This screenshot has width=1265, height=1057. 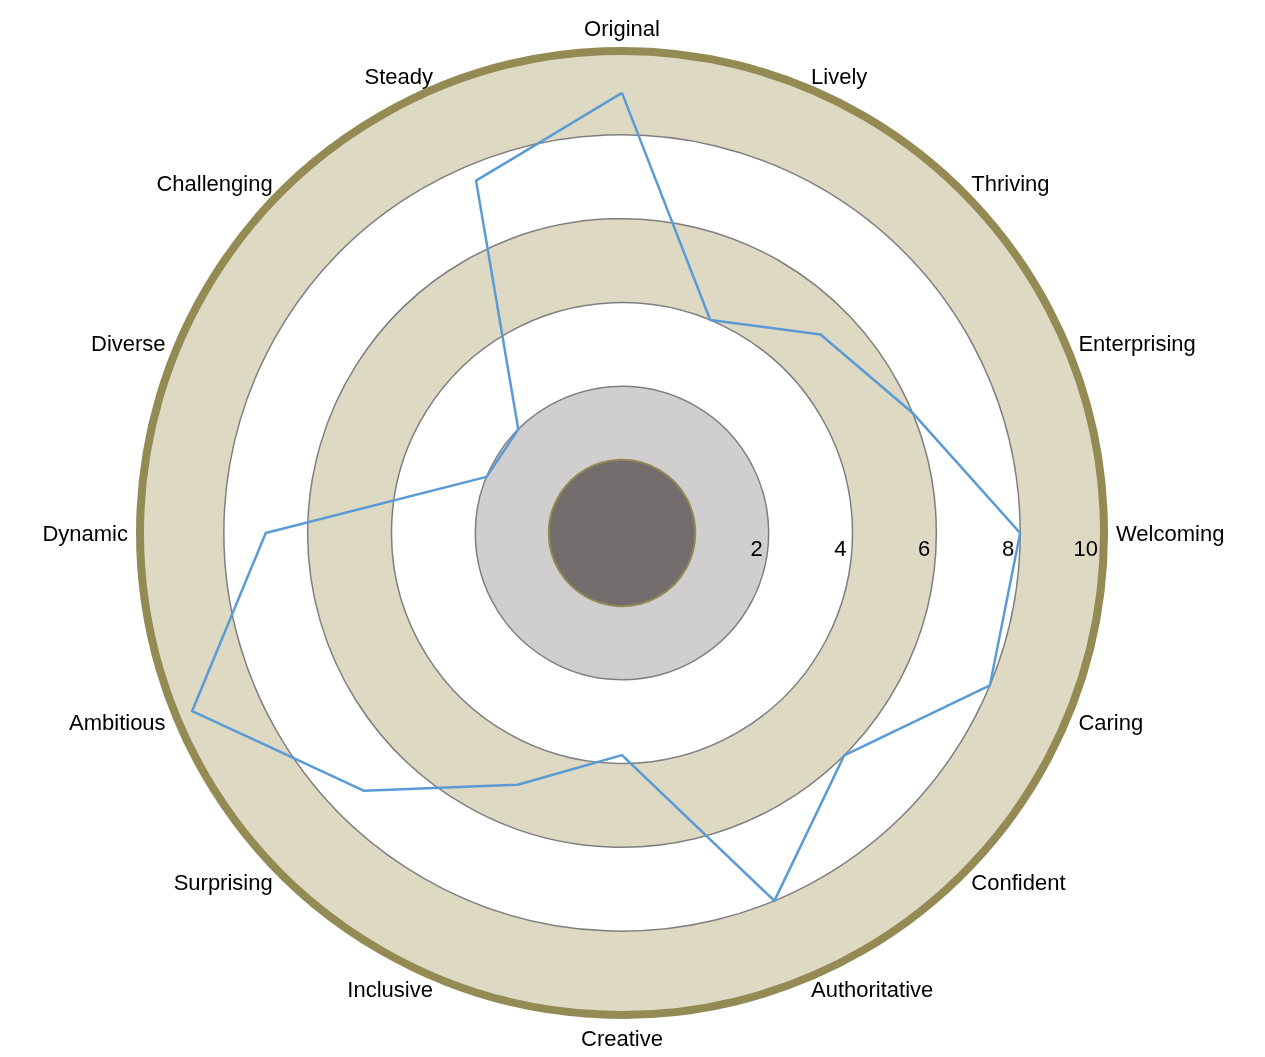 I want to click on spoke-label: Challenging, so click(x=214, y=184).